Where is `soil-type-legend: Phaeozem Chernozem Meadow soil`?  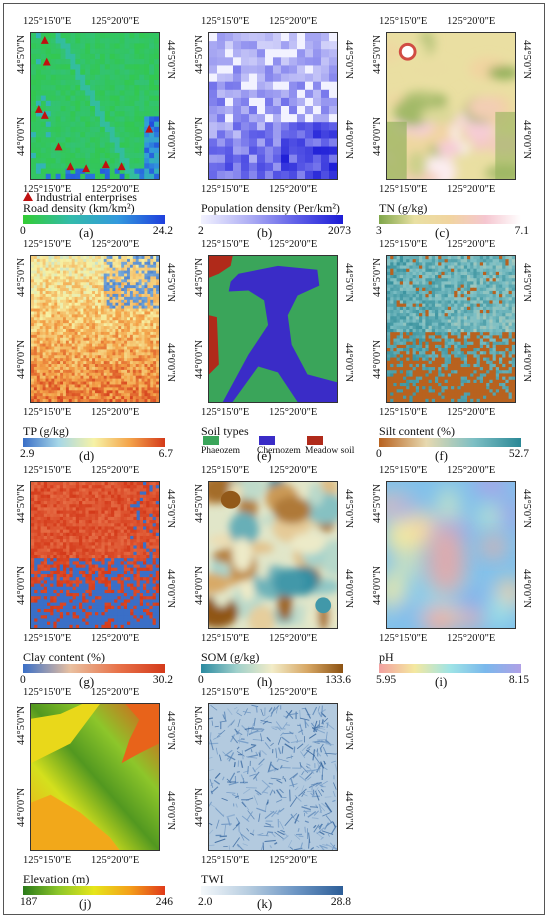 soil-type-legend: Phaeozem Chernozem Meadow soil is located at coordinates (281, 448).